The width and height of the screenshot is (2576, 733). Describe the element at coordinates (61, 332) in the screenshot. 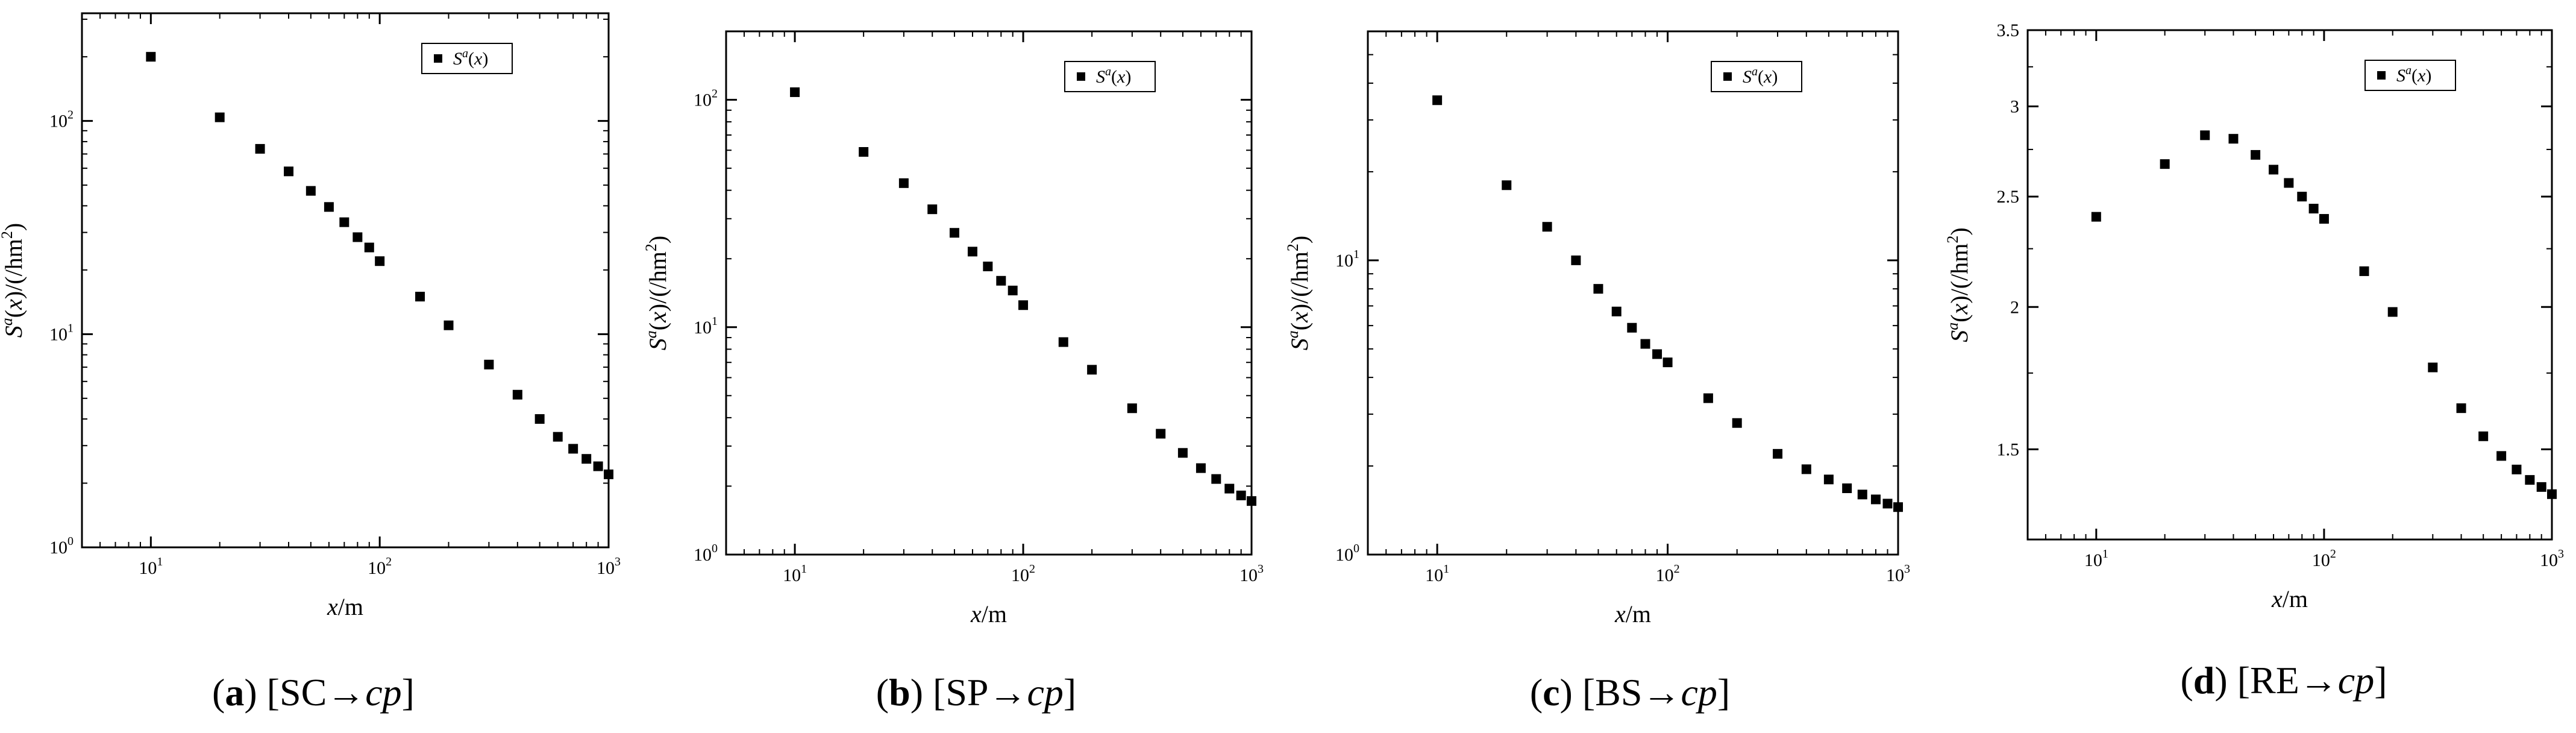

I see `y-tick-label: 10¹` at that location.